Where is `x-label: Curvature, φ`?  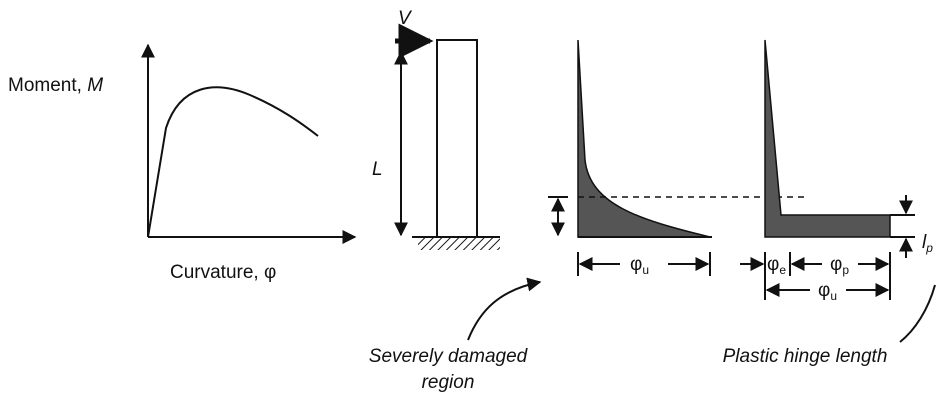 x-label: Curvature, φ is located at coordinates (223, 272).